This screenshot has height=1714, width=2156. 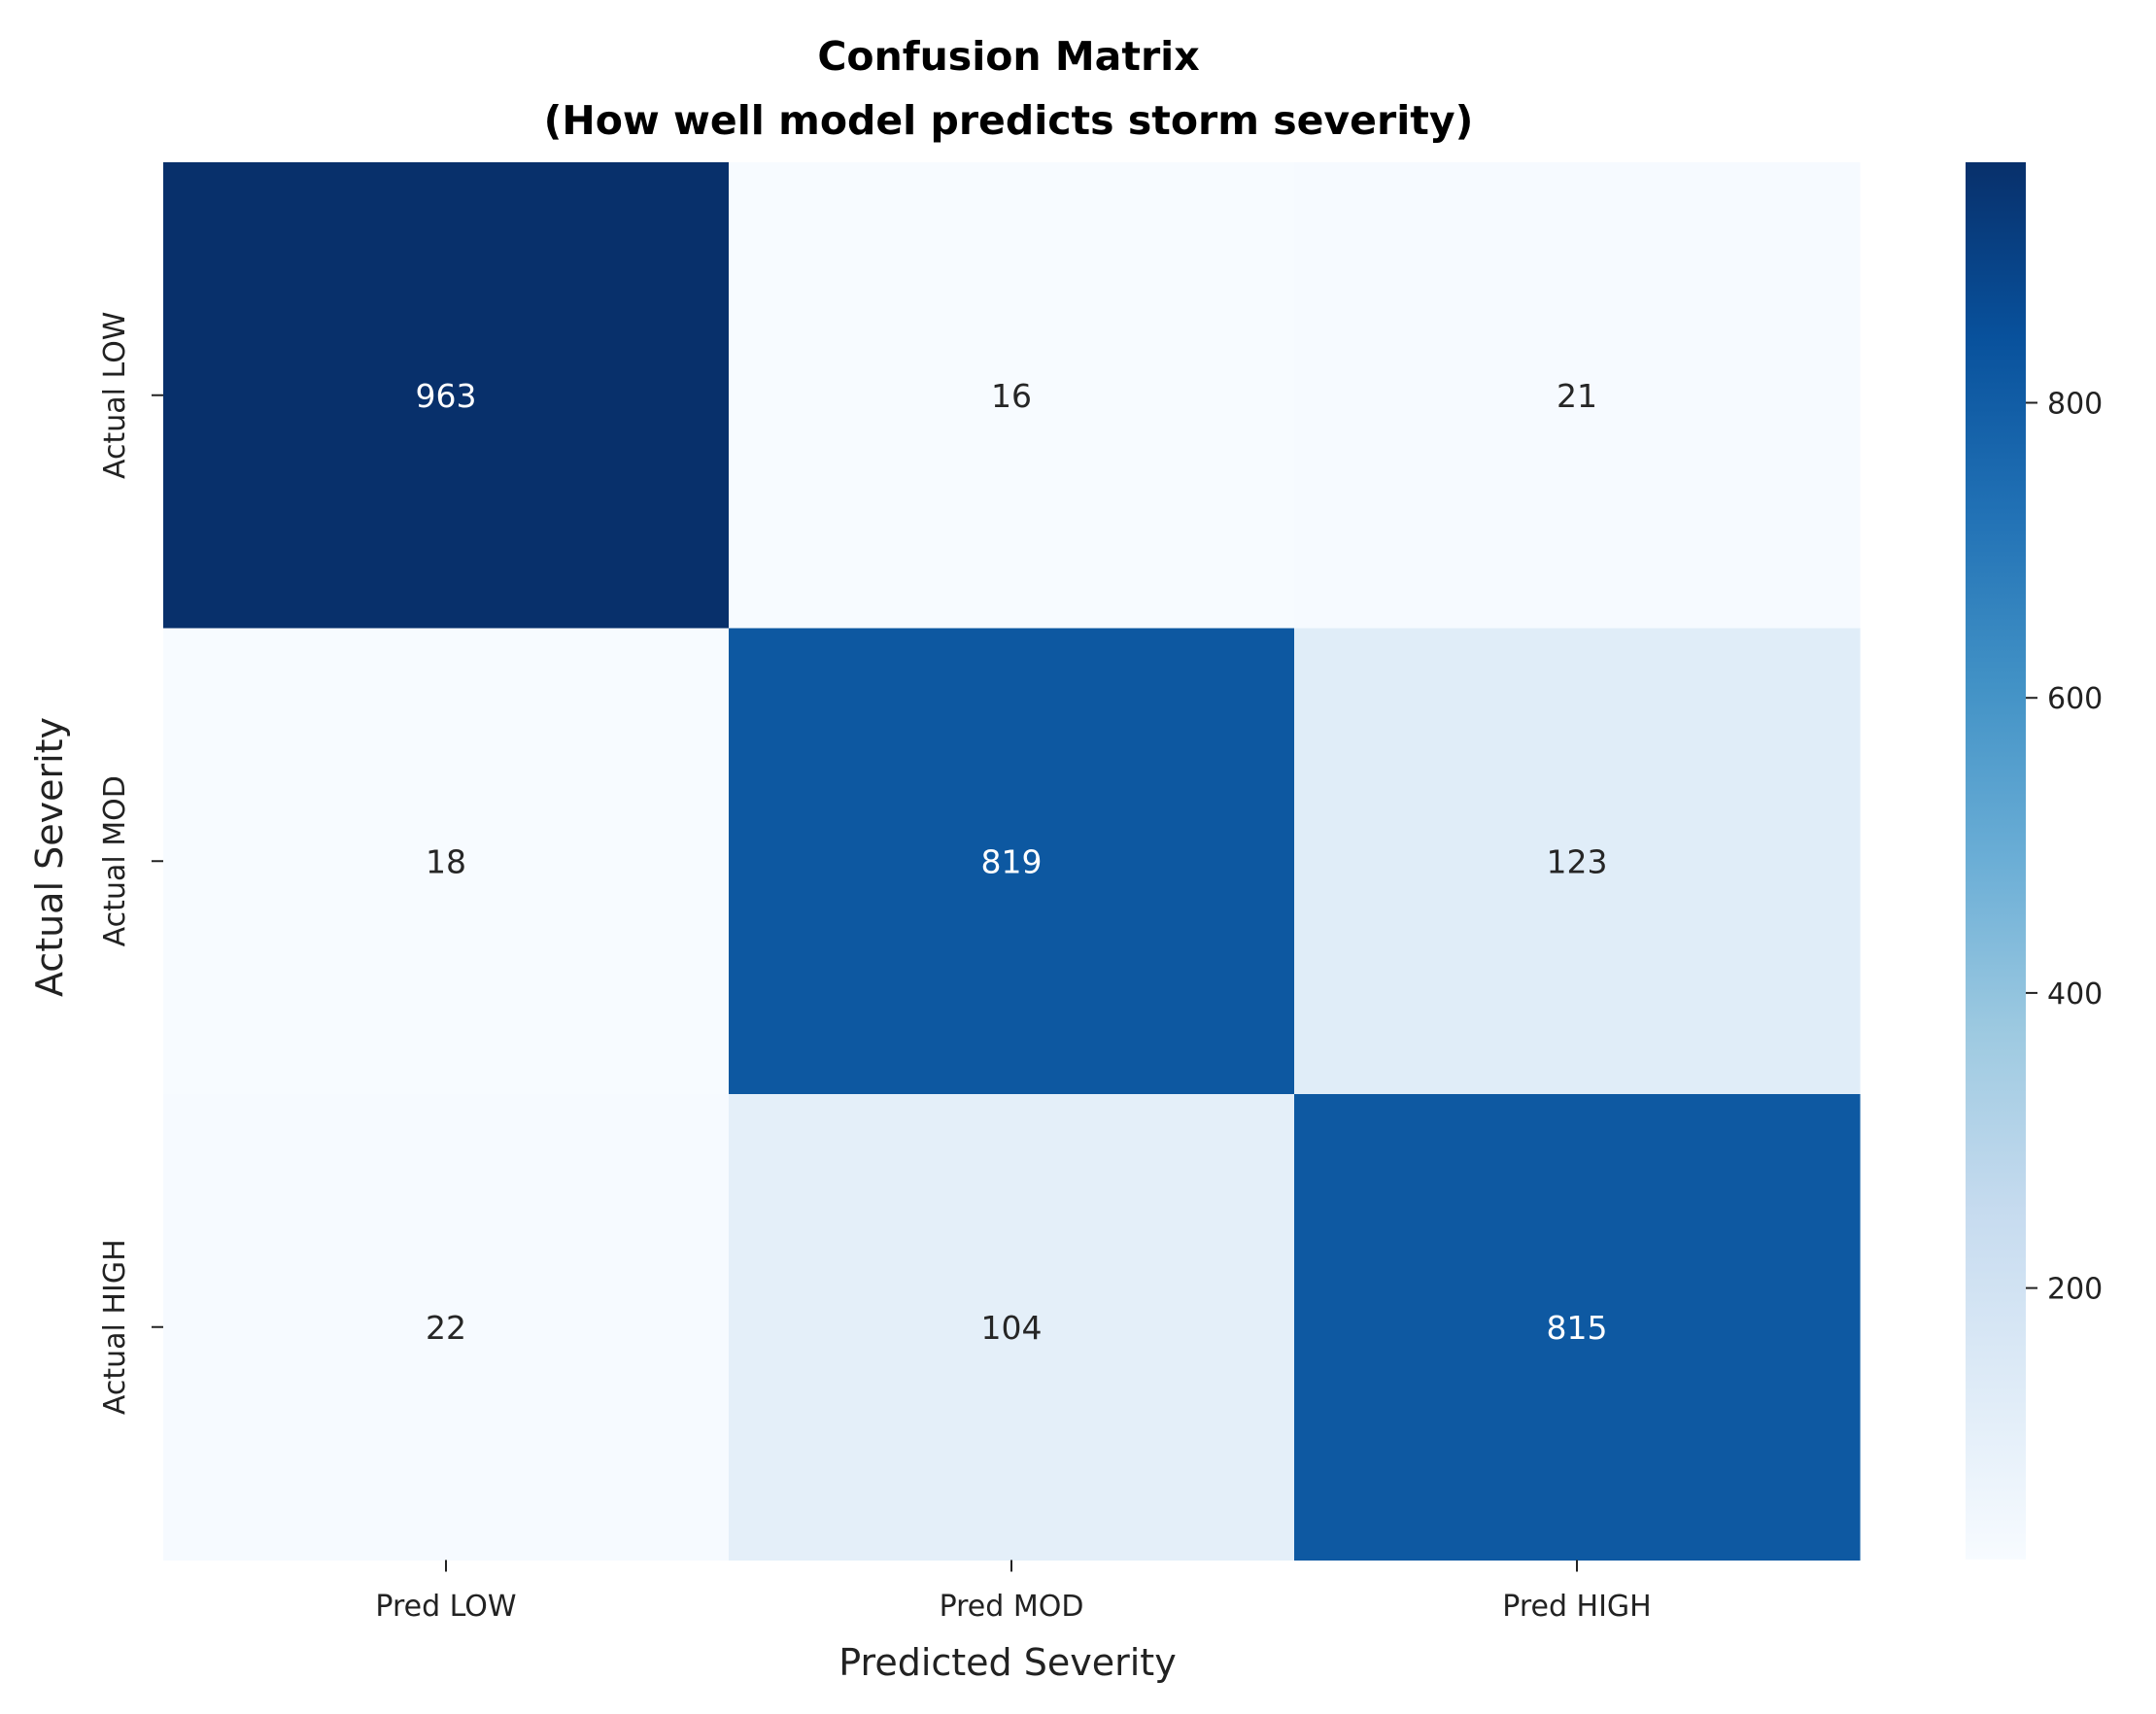 I want to click on cell-value-label: 21, so click(x=1577, y=396).